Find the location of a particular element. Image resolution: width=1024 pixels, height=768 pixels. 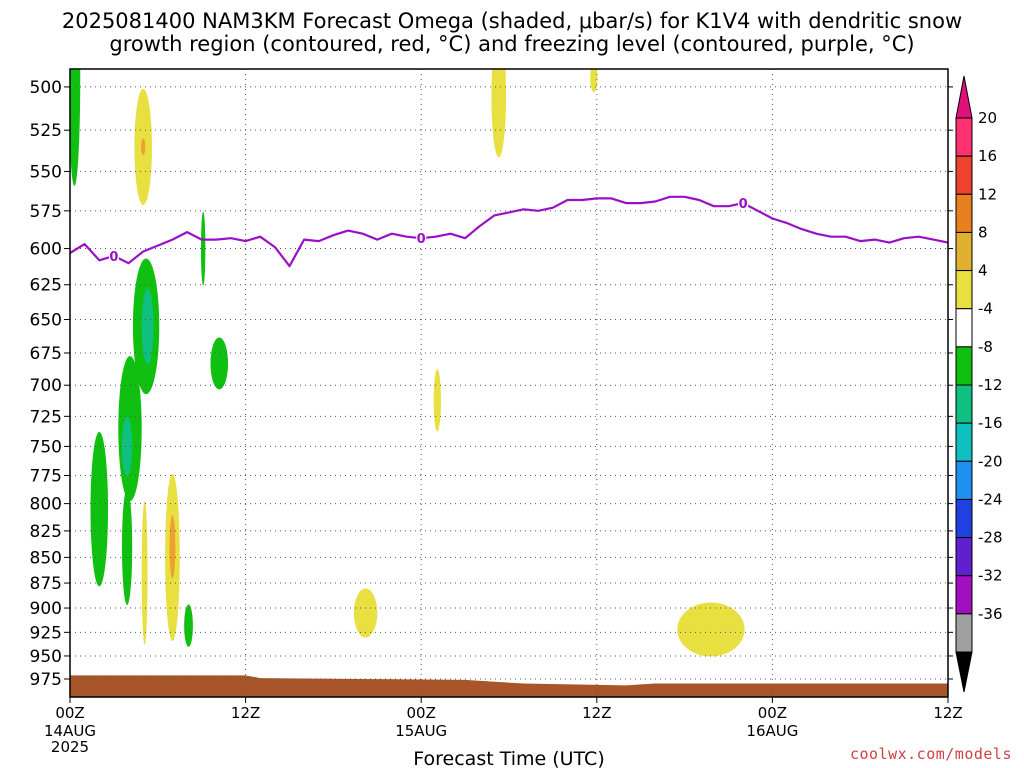

y-tick-label: 825 is located at coordinates (46, 532).